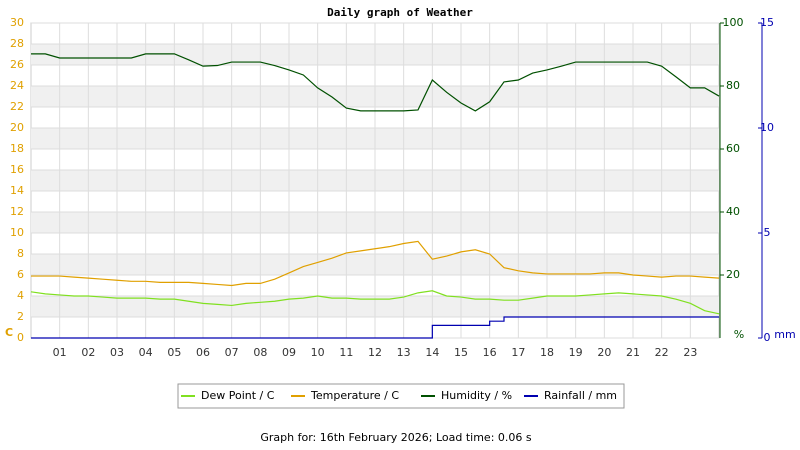  Describe the element at coordinates (767, 127) in the screenshot. I see `y3-tick-label: 10` at that location.